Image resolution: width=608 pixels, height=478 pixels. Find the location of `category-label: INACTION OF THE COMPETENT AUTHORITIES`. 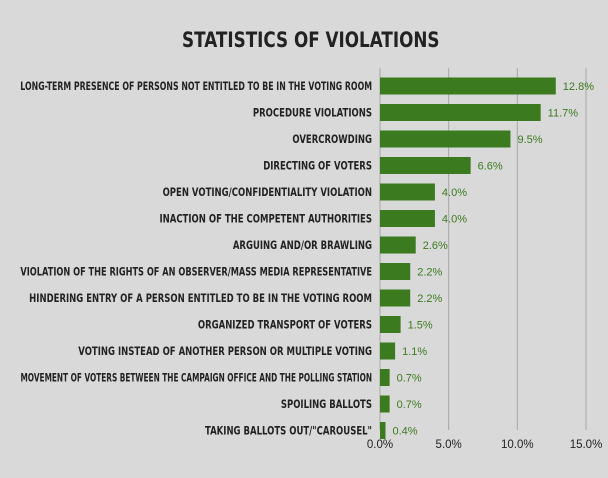

category-label: INACTION OF THE COMPETENT AUTHORITIES is located at coordinates (265, 219).